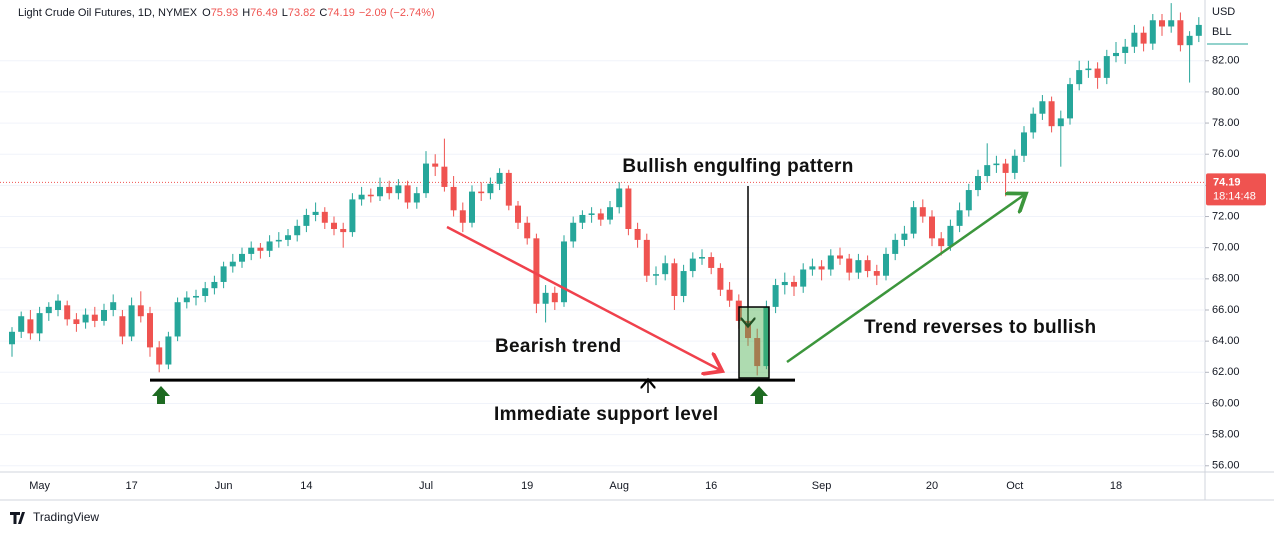 Image resolution: width=1274 pixels, height=534 pixels. I want to click on x-tick-label: May, so click(39, 486).